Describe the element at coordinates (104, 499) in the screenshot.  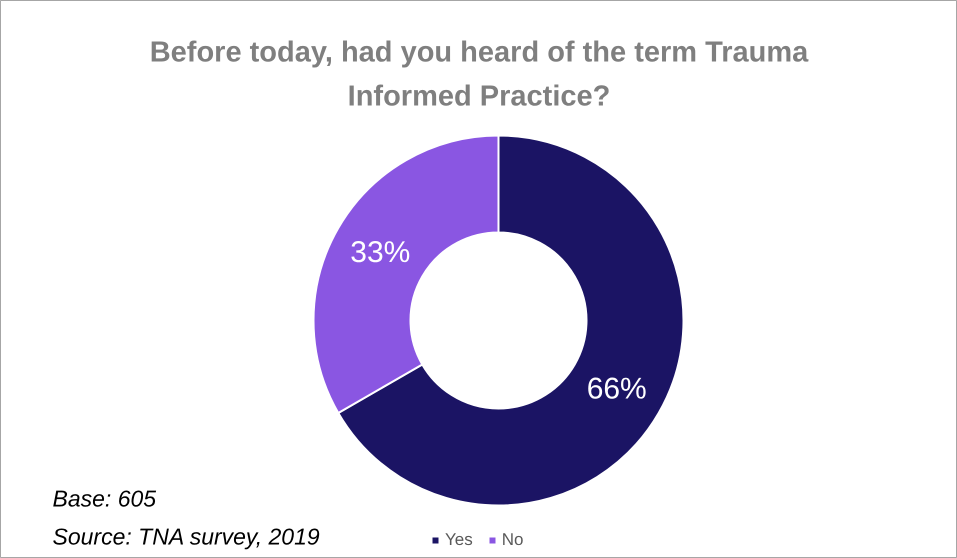
I see `text: Base: 605` at that location.